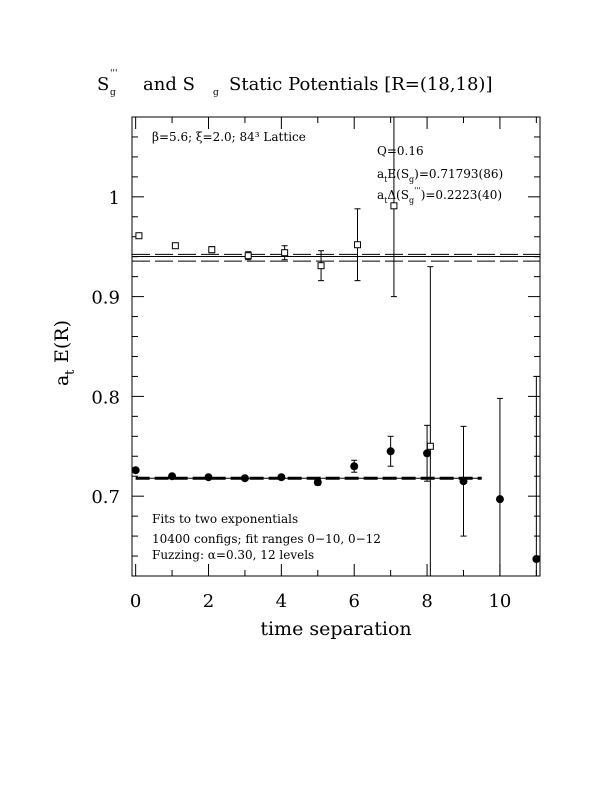 Image resolution: width=612 pixels, height=792 pixels. I want to click on y-axis-label-rest: E(R), so click(62, 341).